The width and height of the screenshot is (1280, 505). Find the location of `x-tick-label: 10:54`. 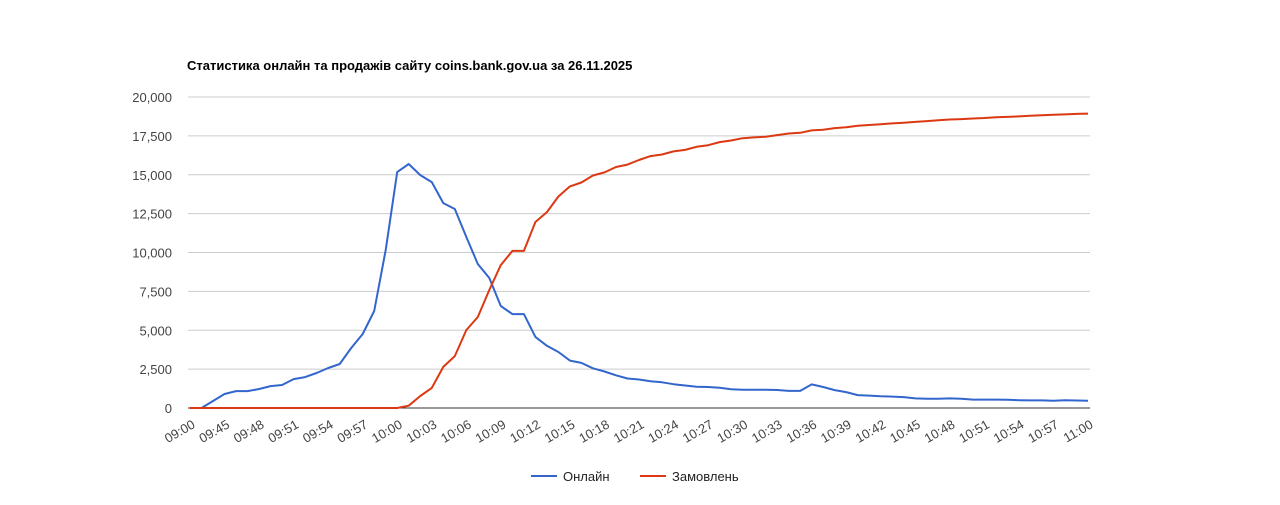

x-tick-label: 10:54 is located at coordinates (1009, 431).